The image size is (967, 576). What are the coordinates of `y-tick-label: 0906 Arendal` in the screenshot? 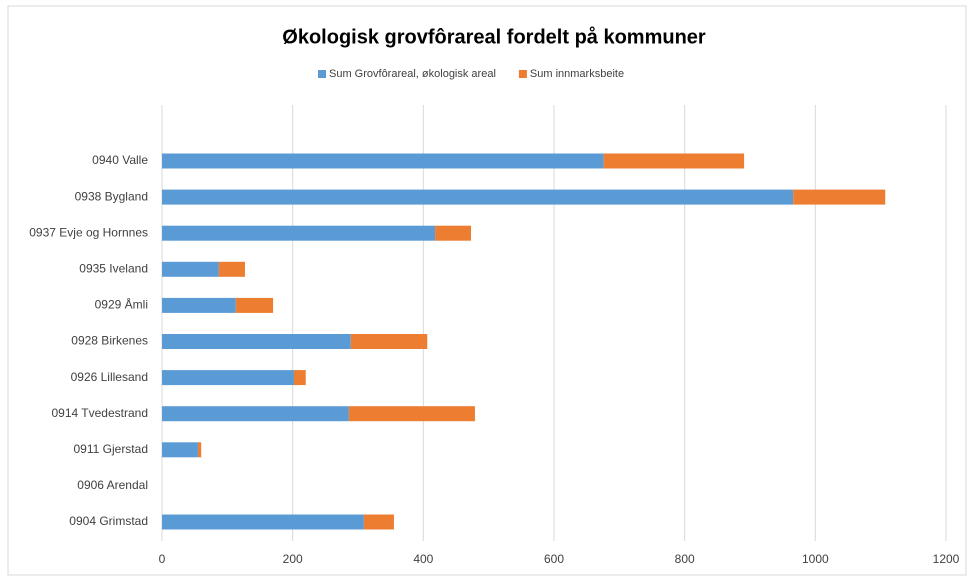 It's located at (112, 485).